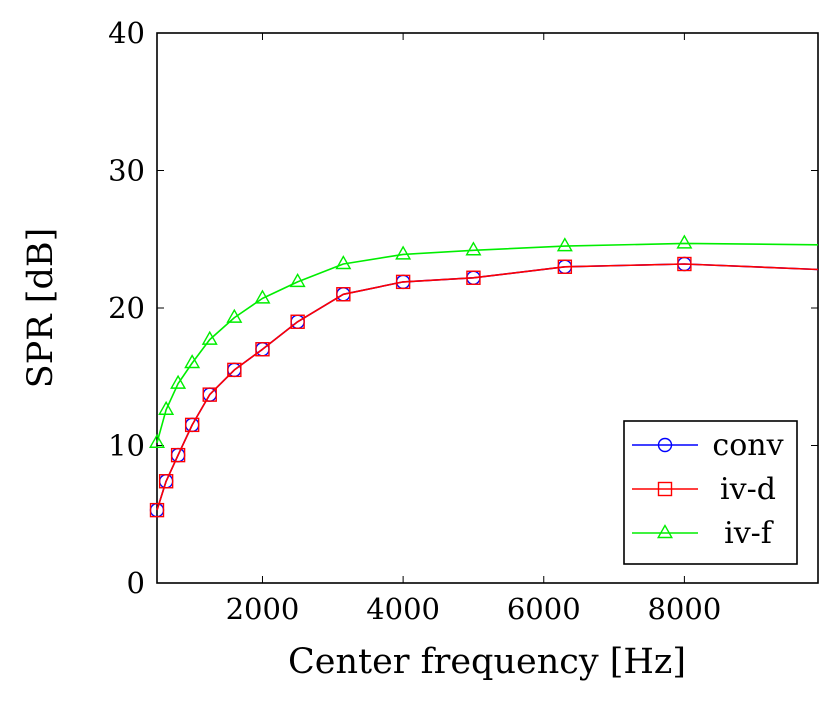 This screenshot has width=829, height=703. Describe the element at coordinates (136, 583) in the screenshot. I see `y-tick-label: 0` at that location.